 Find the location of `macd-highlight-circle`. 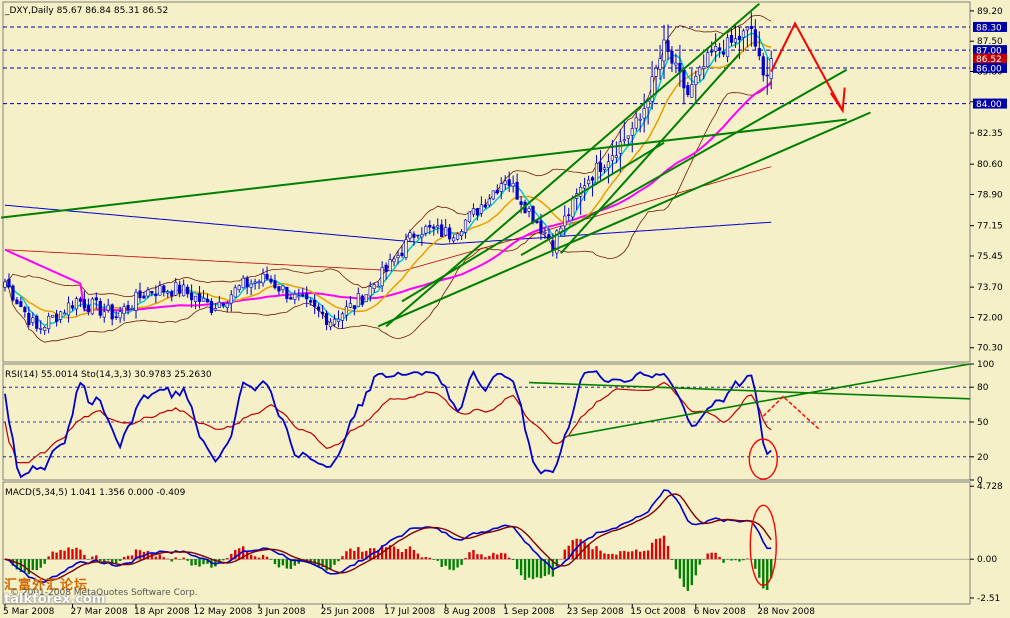

macd-highlight-circle is located at coordinates (763, 545).